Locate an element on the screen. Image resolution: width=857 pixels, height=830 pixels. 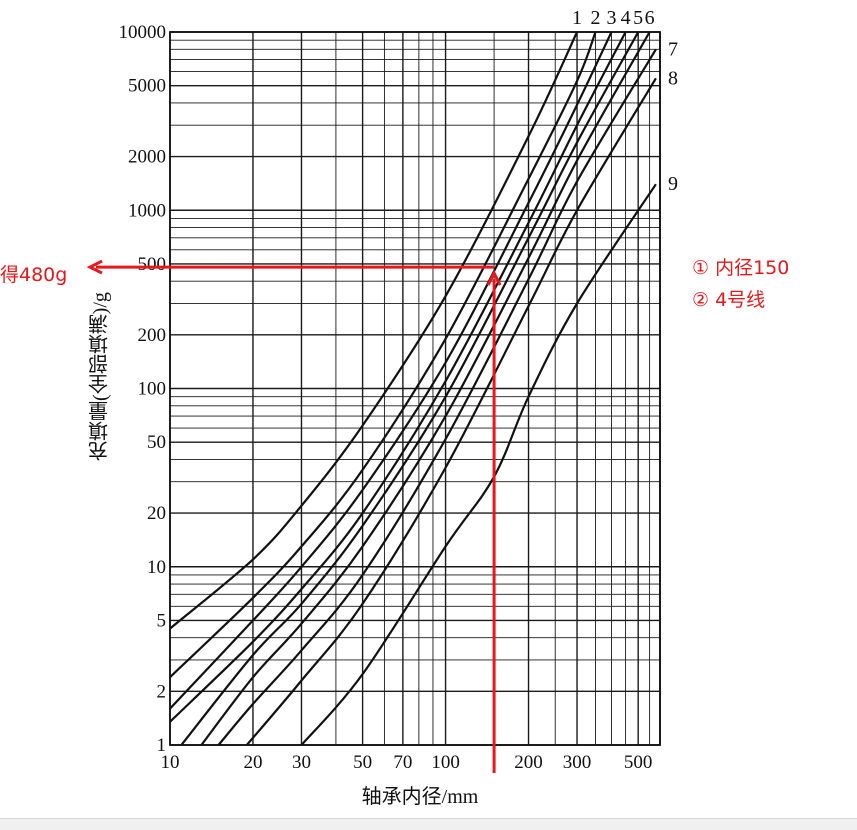
y-tick-label: 2 is located at coordinates (162, 691).